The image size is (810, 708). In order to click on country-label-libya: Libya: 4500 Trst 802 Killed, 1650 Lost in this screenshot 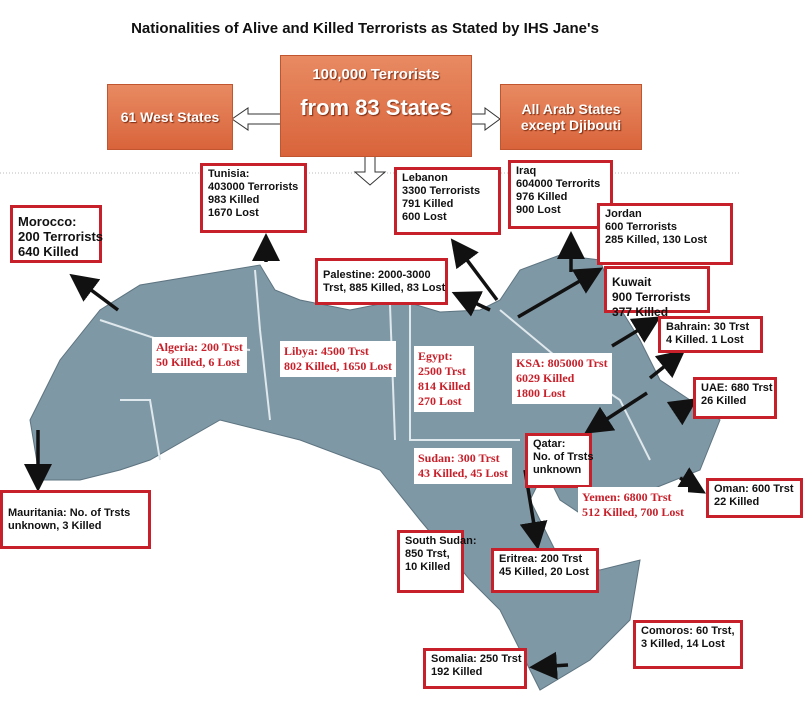, I will do `click(338, 359)`.